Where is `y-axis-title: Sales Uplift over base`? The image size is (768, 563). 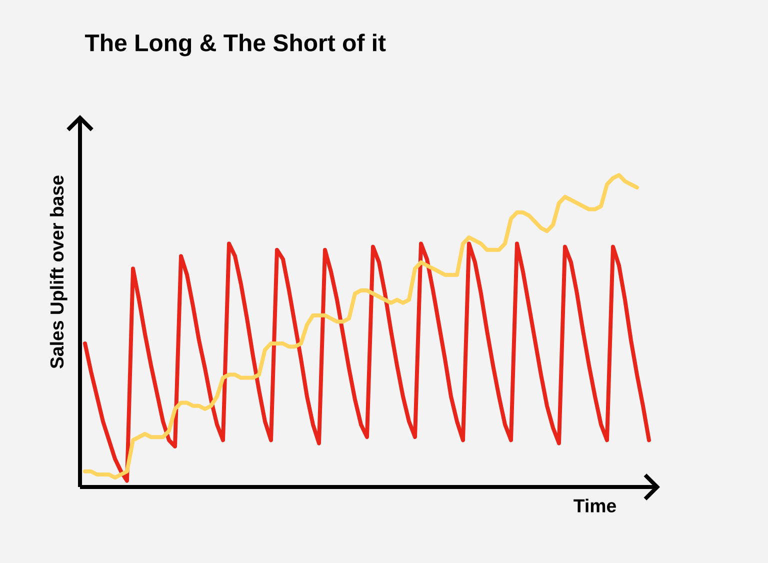
y-axis-title: Sales Uplift over base is located at coordinates (59, 272).